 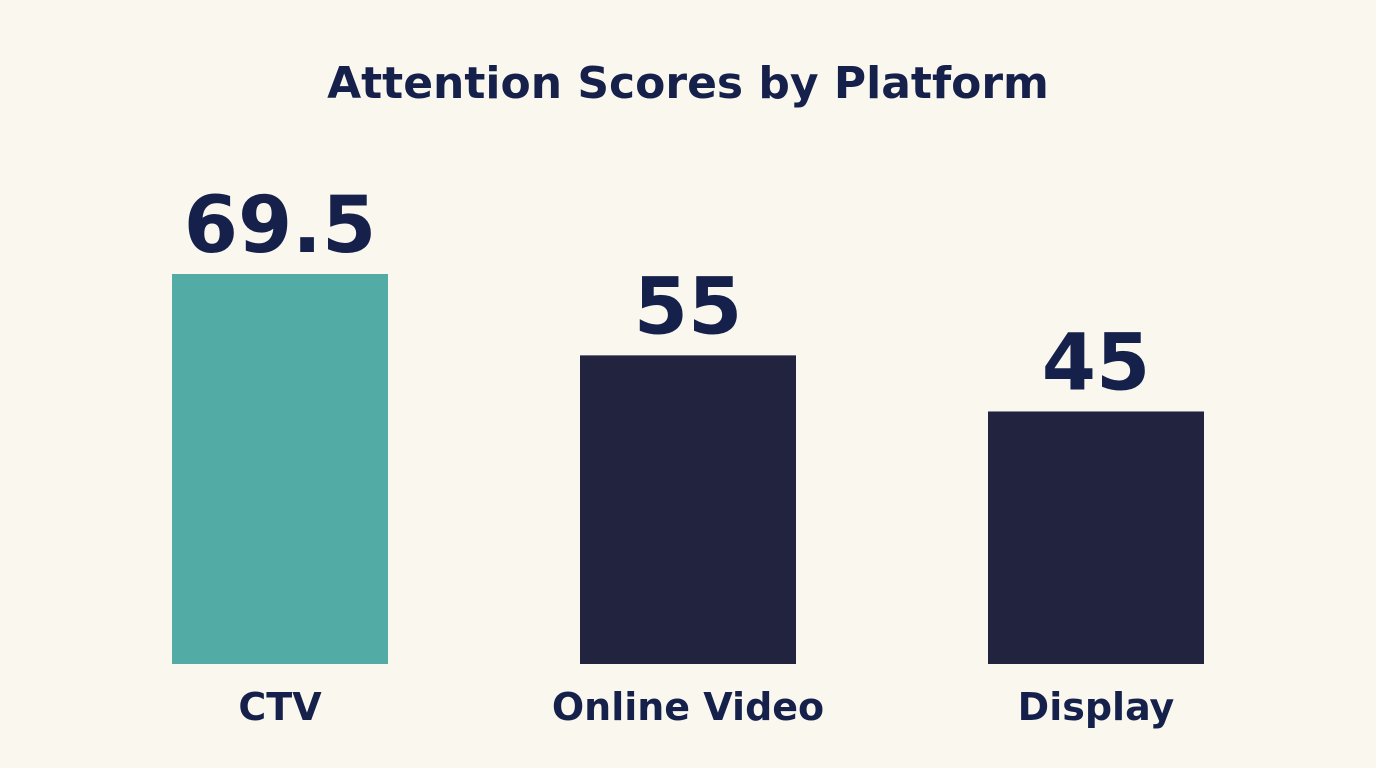 I want to click on value-label-ctv: 69.5, so click(x=280, y=226).